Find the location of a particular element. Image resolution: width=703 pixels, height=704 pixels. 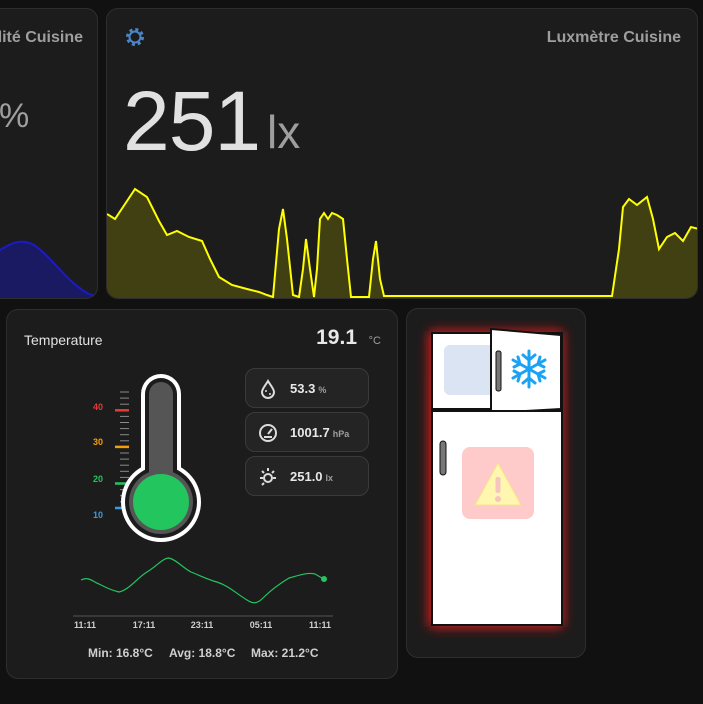

pressure-gauge-icon is located at coordinates (268, 433).